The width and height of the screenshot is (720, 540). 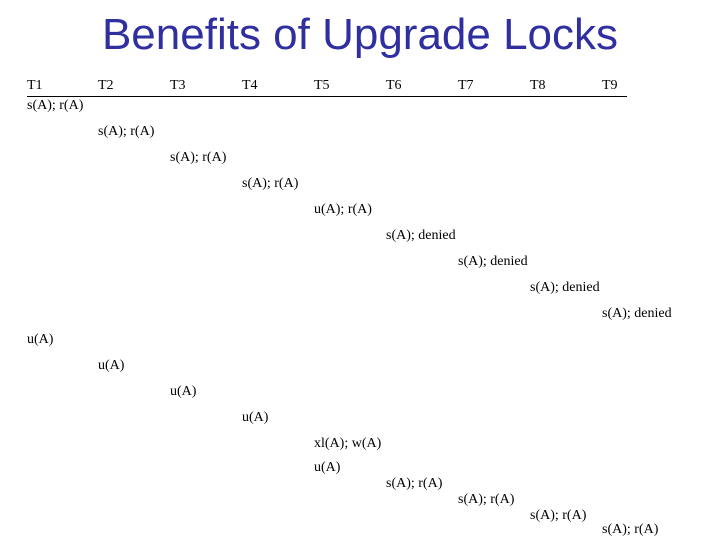 I want to click on operation-t4-lock-read: s(A); r(A), so click(x=270, y=183).